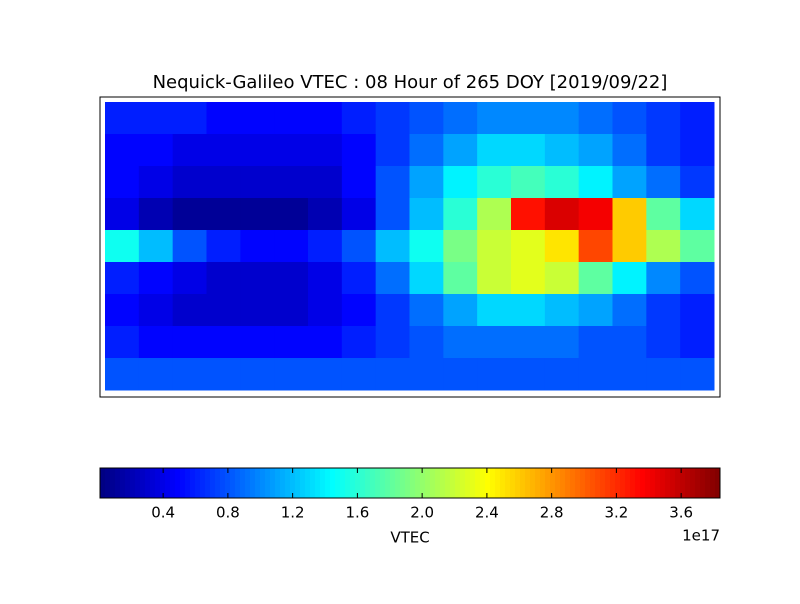 This screenshot has height=604, width=800. What do you see at coordinates (228, 513) in the screenshot?
I see `colorbar-tick-label: 0.8` at bounding box center [228, 513].